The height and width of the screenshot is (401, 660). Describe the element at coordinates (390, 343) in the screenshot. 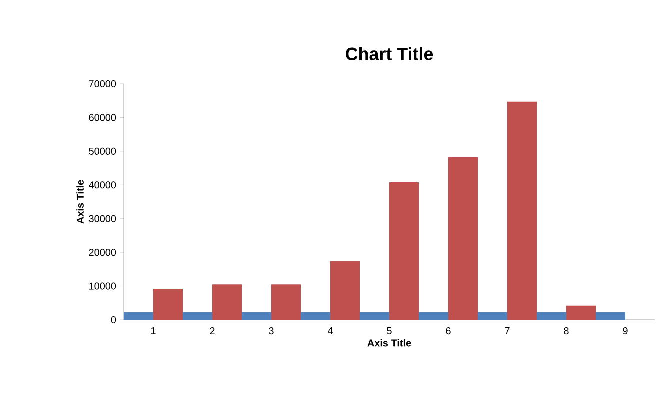

I see `x-axis-title: Axis Title` at that location.